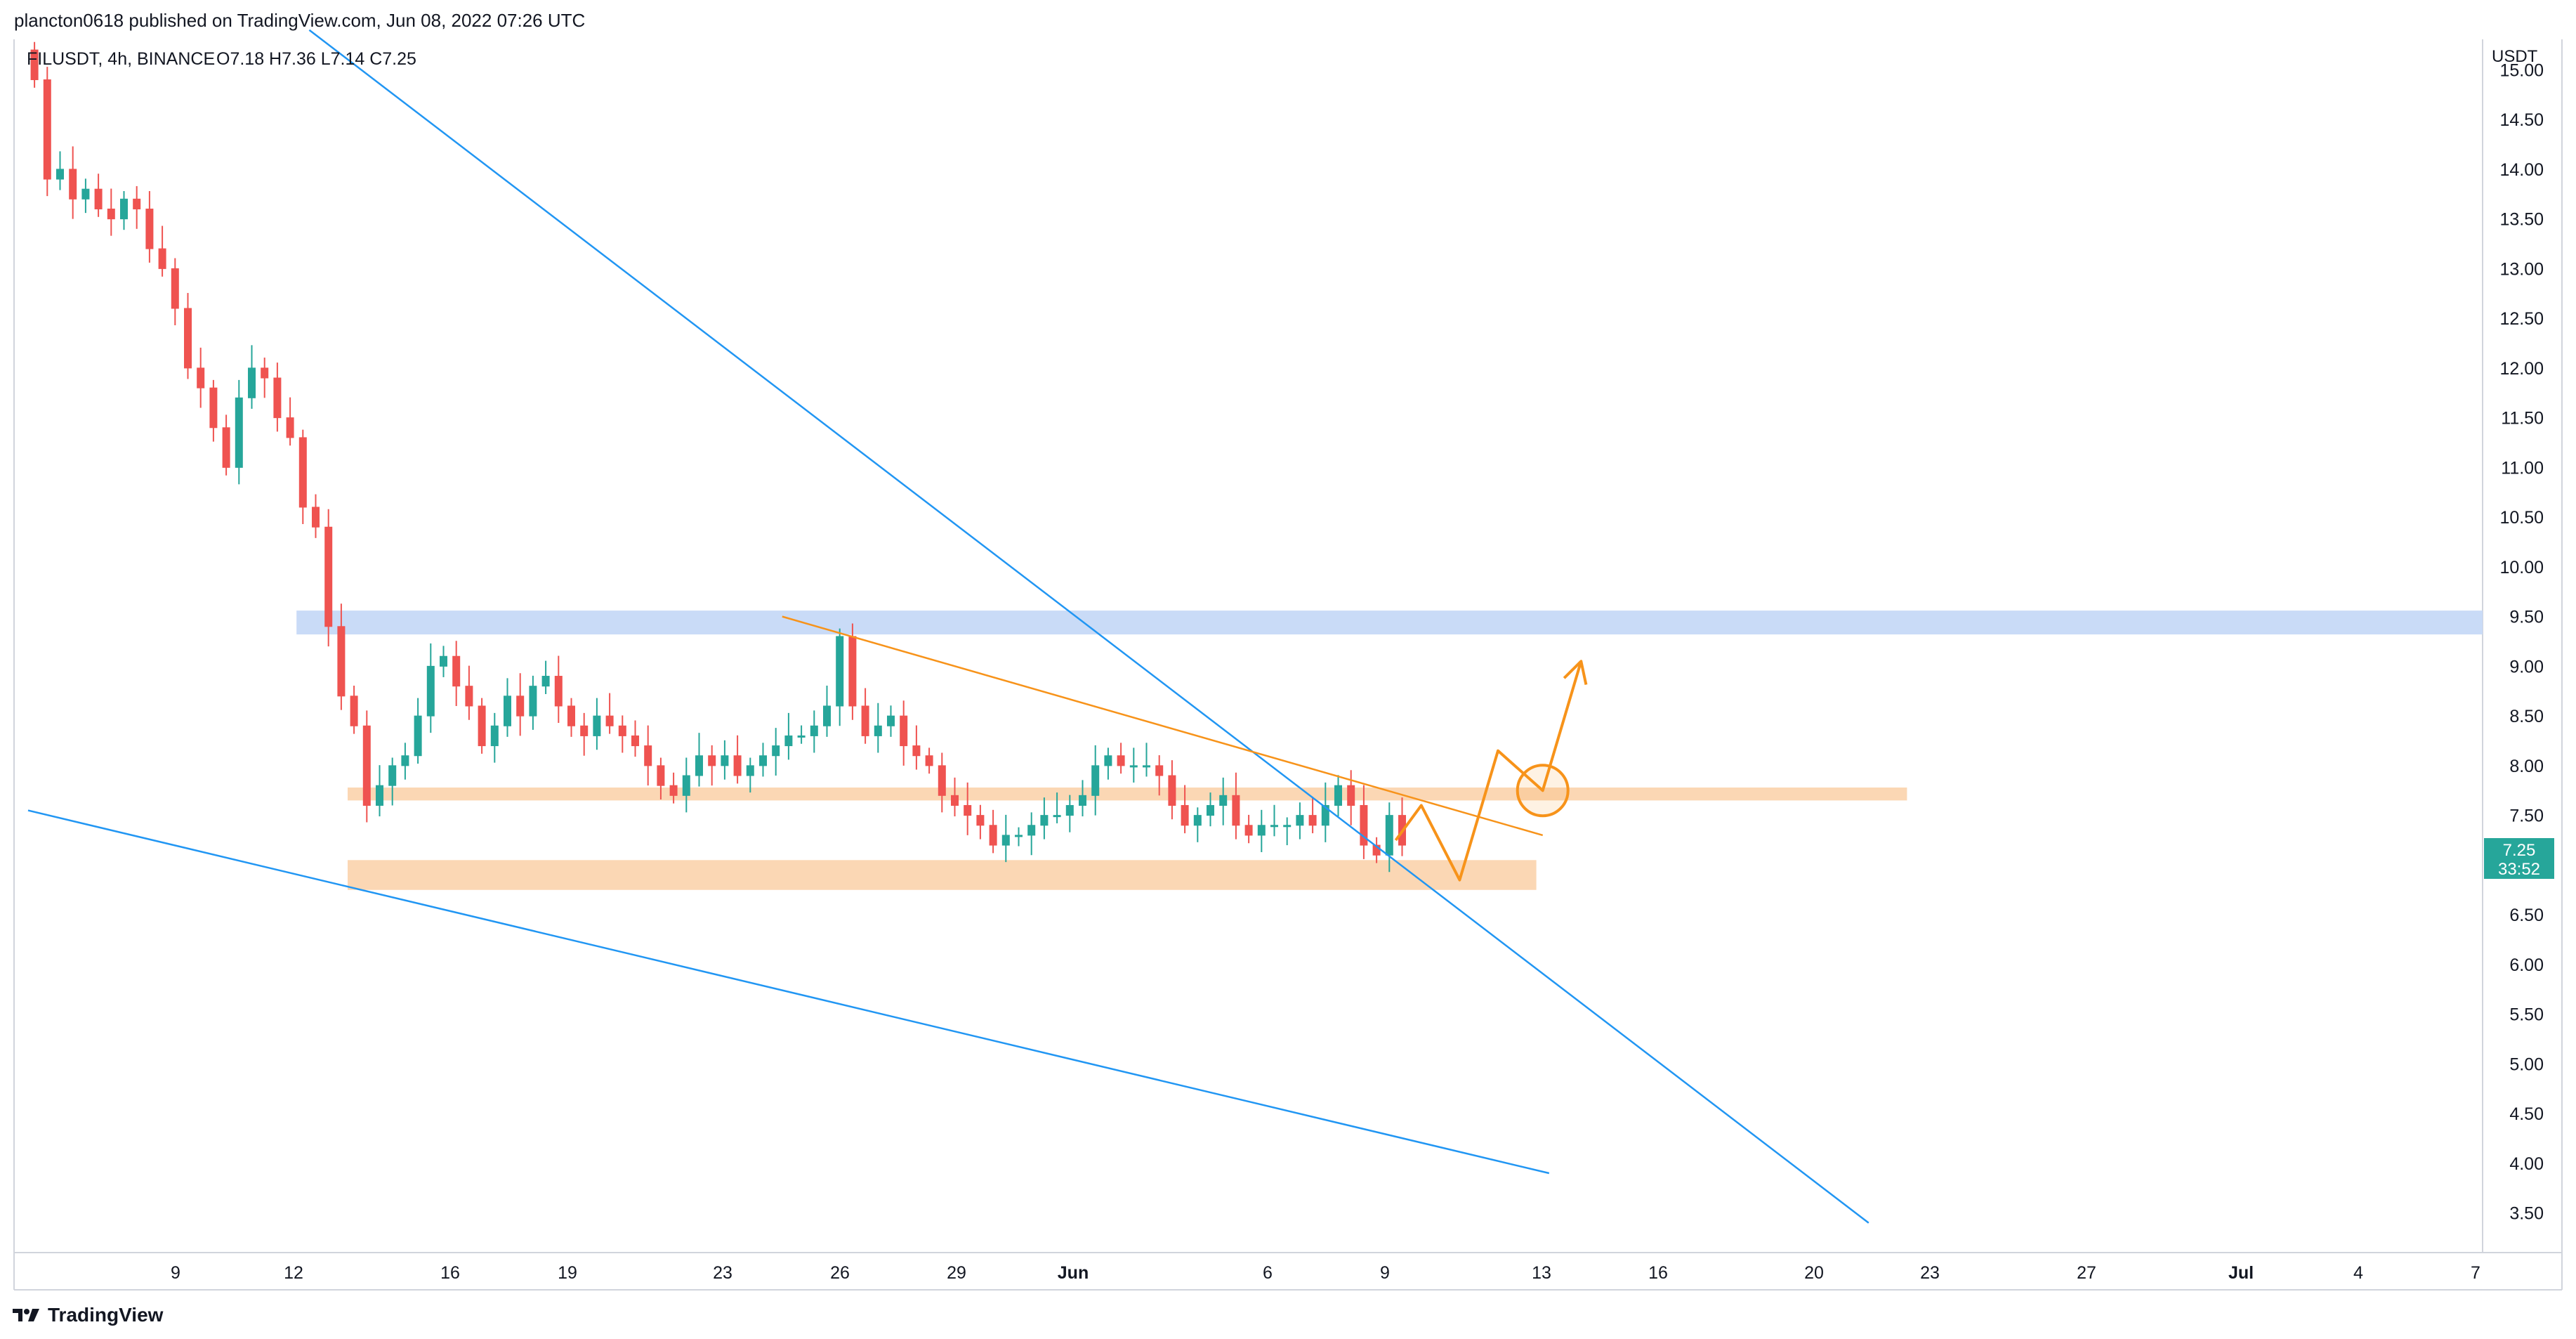 Image resolution: width=2576 pixels, height=1339 pixels. What do you see at coordinates (2526, 1015) in the screenshot?
I see `price-tick-label: 5.50` at bounding box center [2526, 1015].